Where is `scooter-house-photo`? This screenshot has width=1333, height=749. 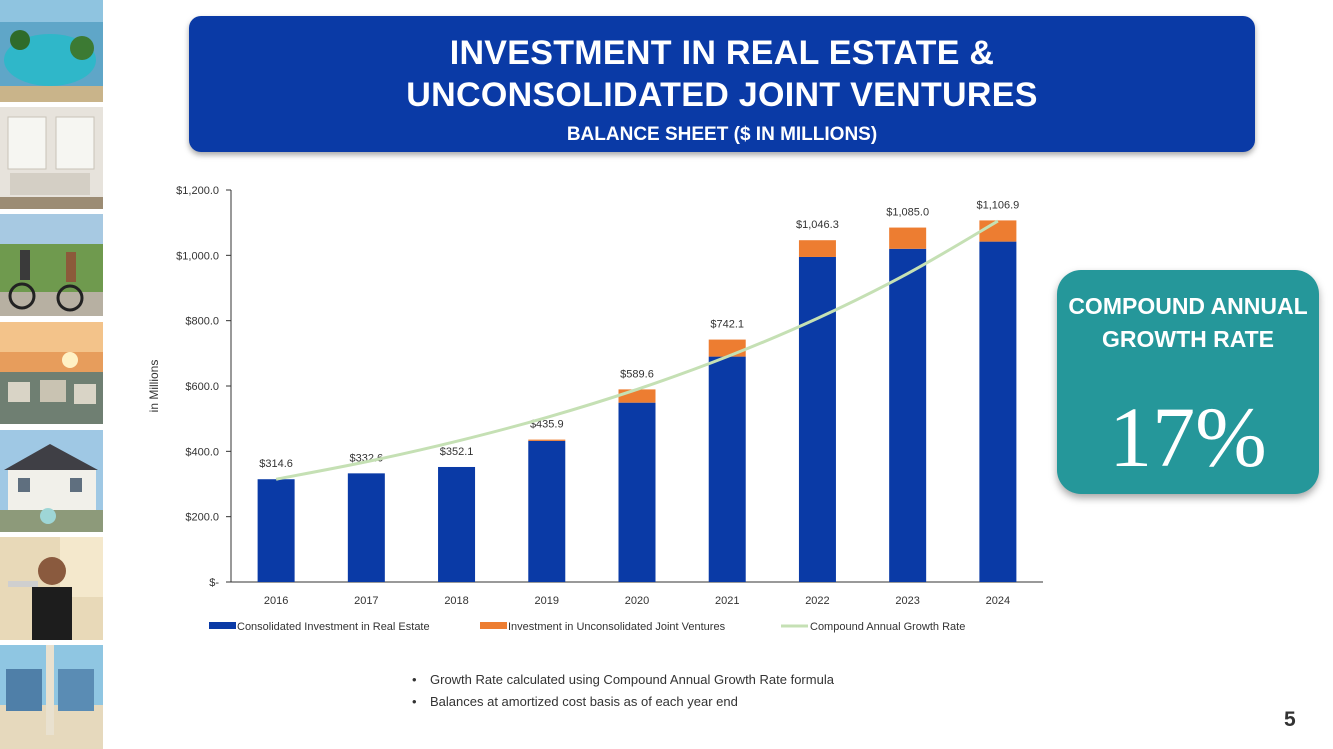
scooter-house-photo is located at coordinates (51, 481).